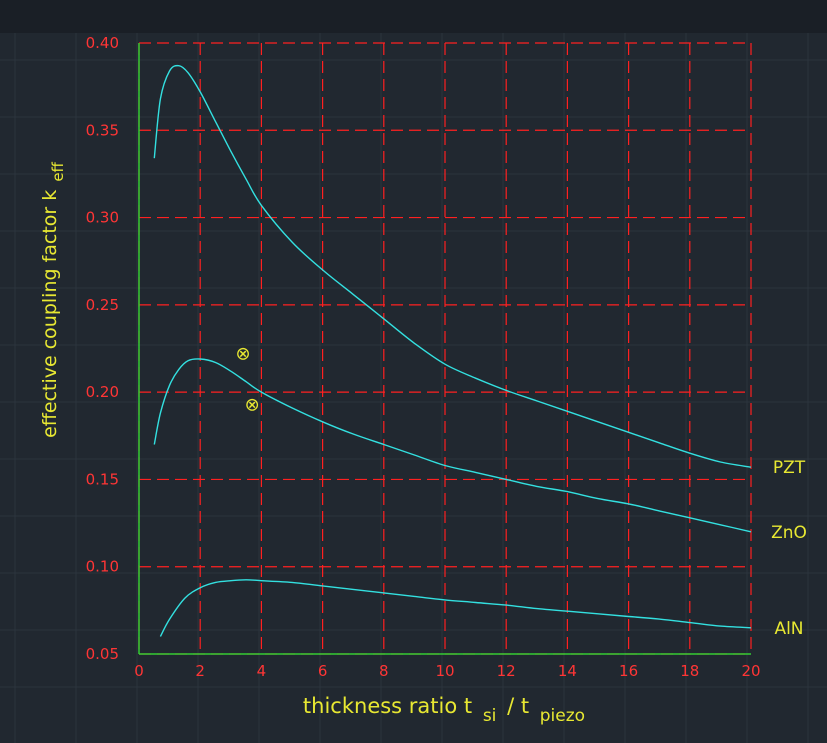 Image resolution: width=827 pixels, height=743 pixels. What do you see at coordinates (444, 671) in the screenshot?
I see `x-tick-label: 10` at bounding box center [444, 671].